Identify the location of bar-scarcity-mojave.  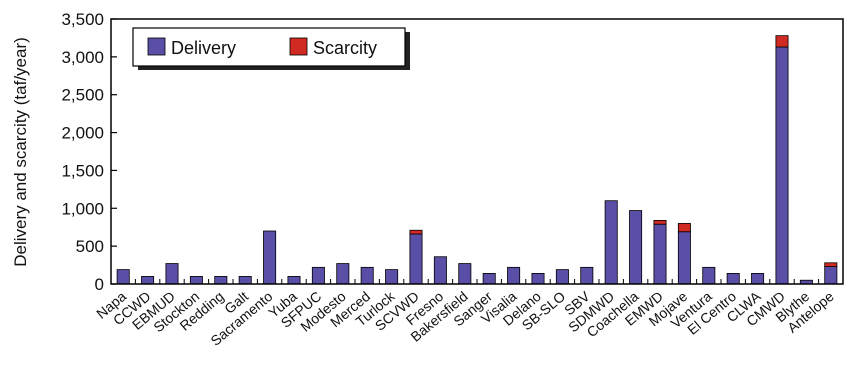
(684, 228).